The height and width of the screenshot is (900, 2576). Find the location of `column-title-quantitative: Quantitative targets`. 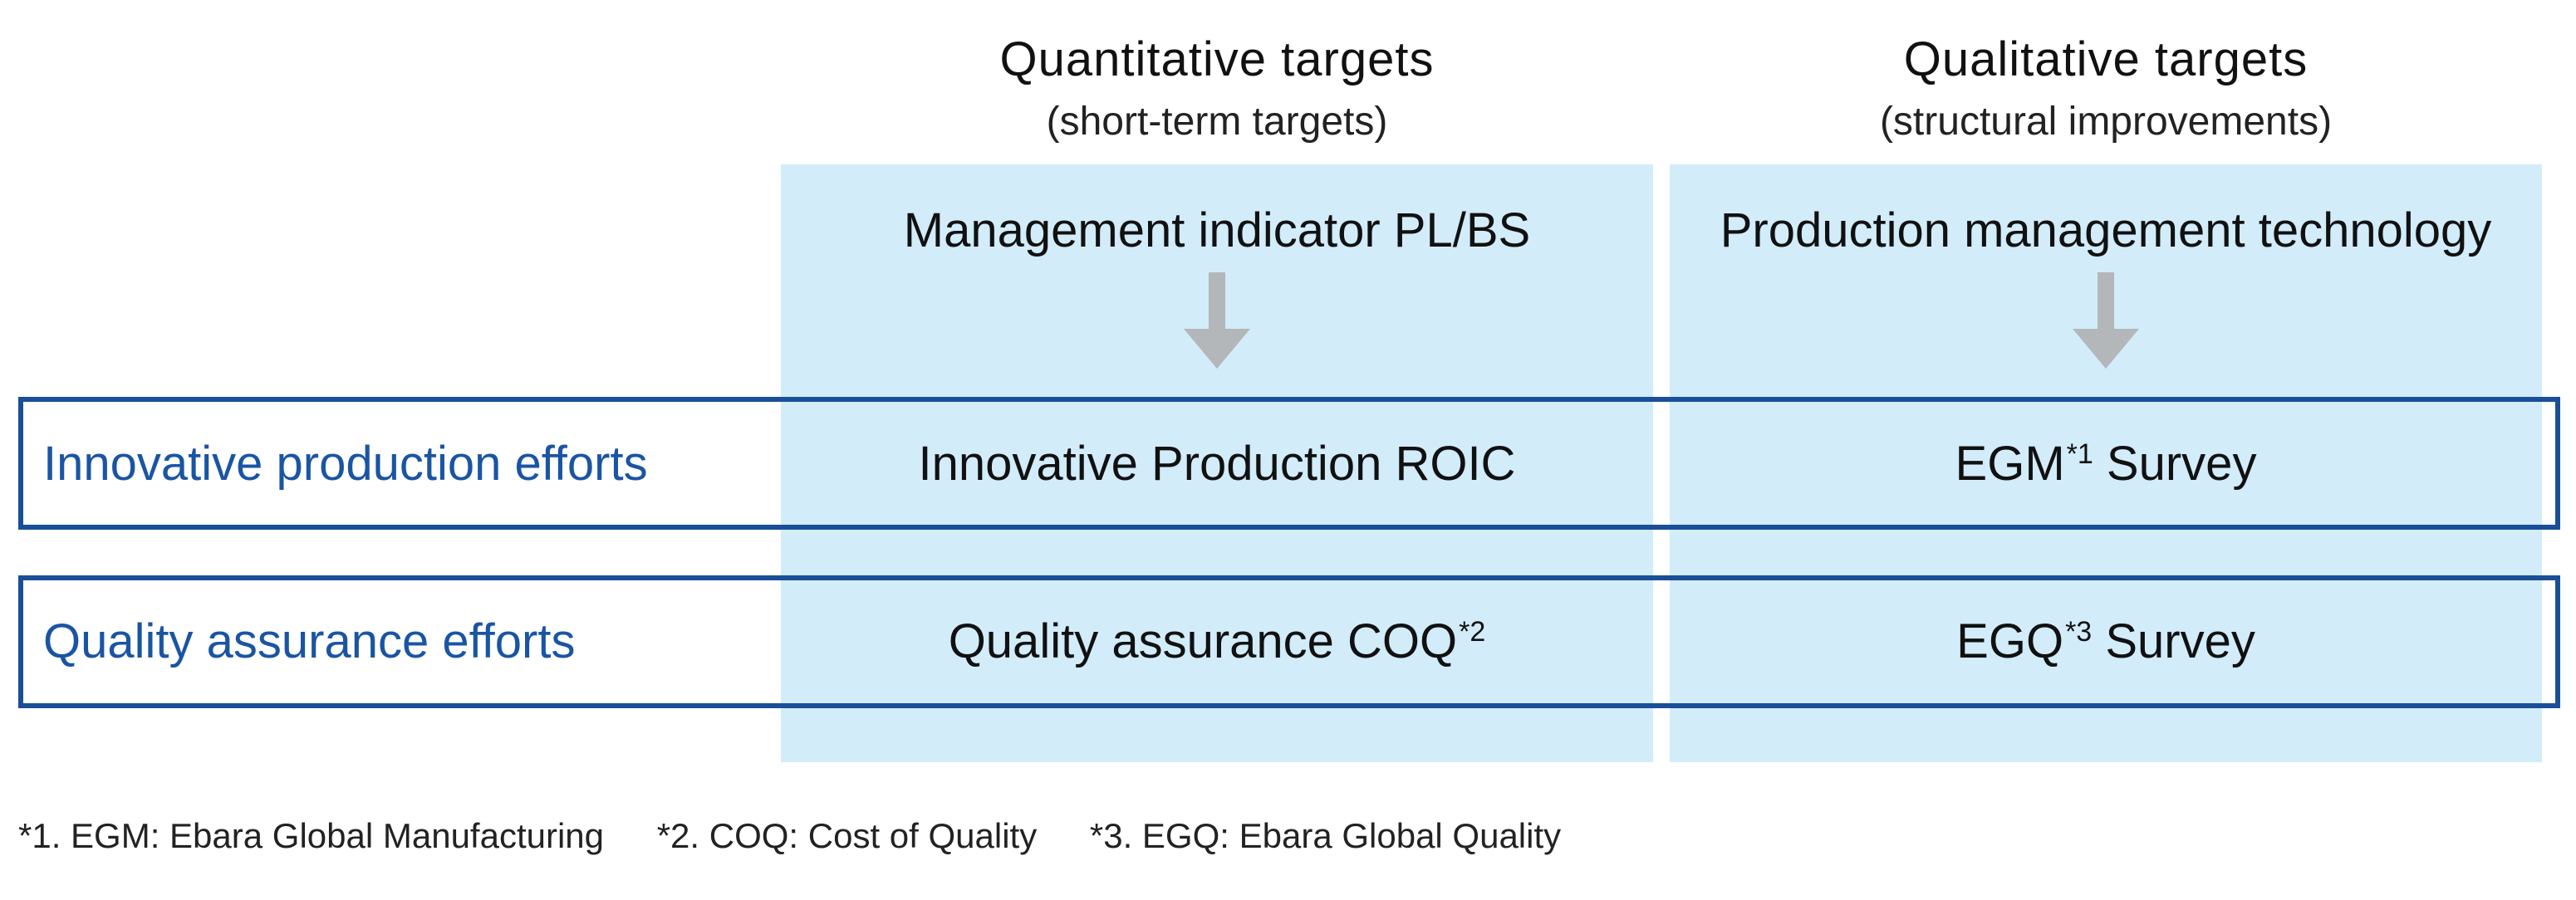

column-title-quantitative: Quantitative targets is located at coordinates (1217, 59).